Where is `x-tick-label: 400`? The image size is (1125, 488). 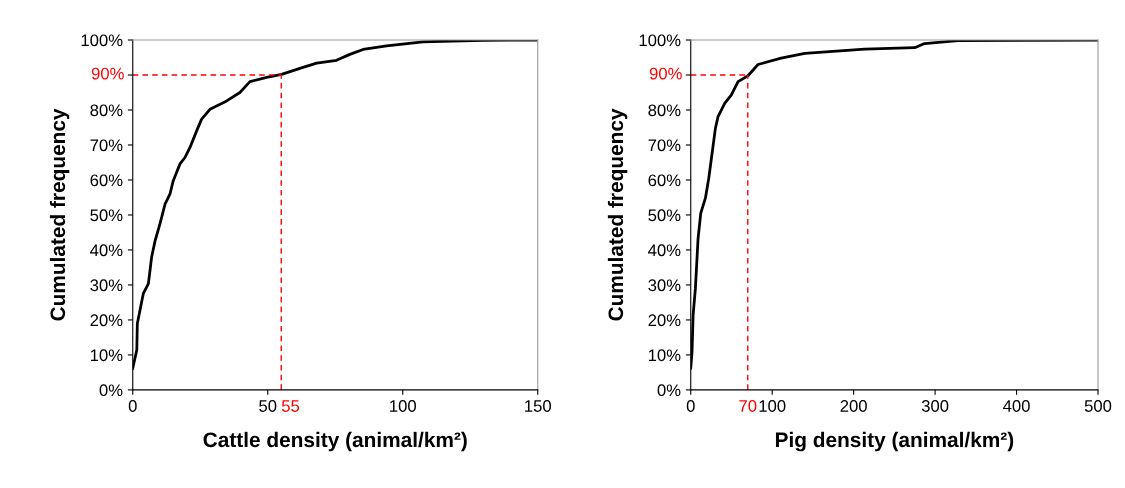
x-tick-label: 400 is located at coordinates (1016, 406).